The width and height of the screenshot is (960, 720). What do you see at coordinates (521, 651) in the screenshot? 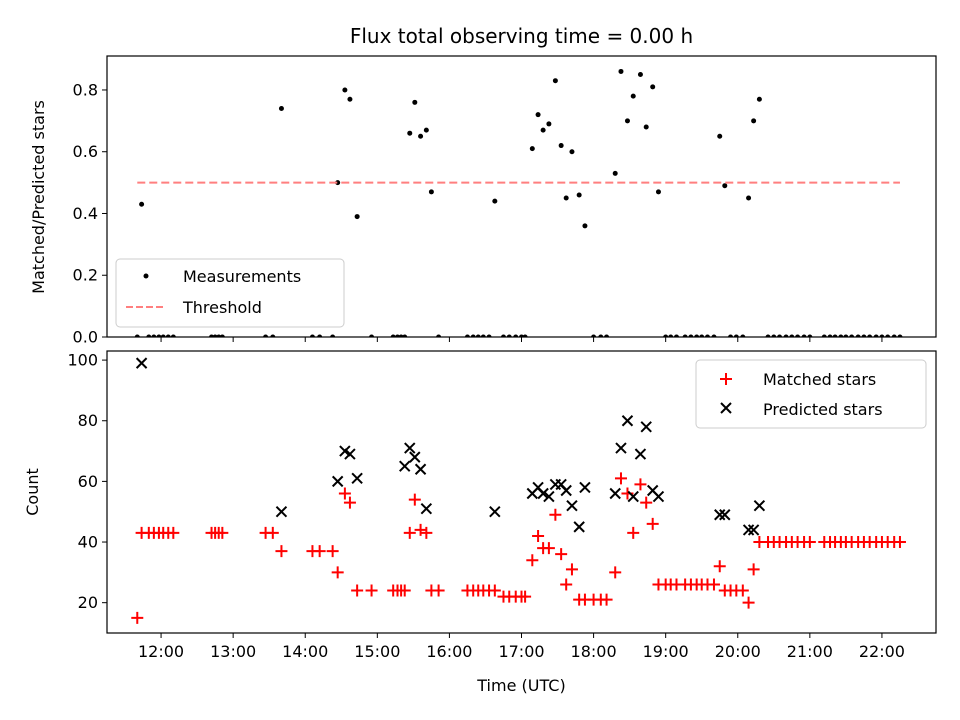
I see `x-tick-label: 17:00` at bounding box center [521, 651].